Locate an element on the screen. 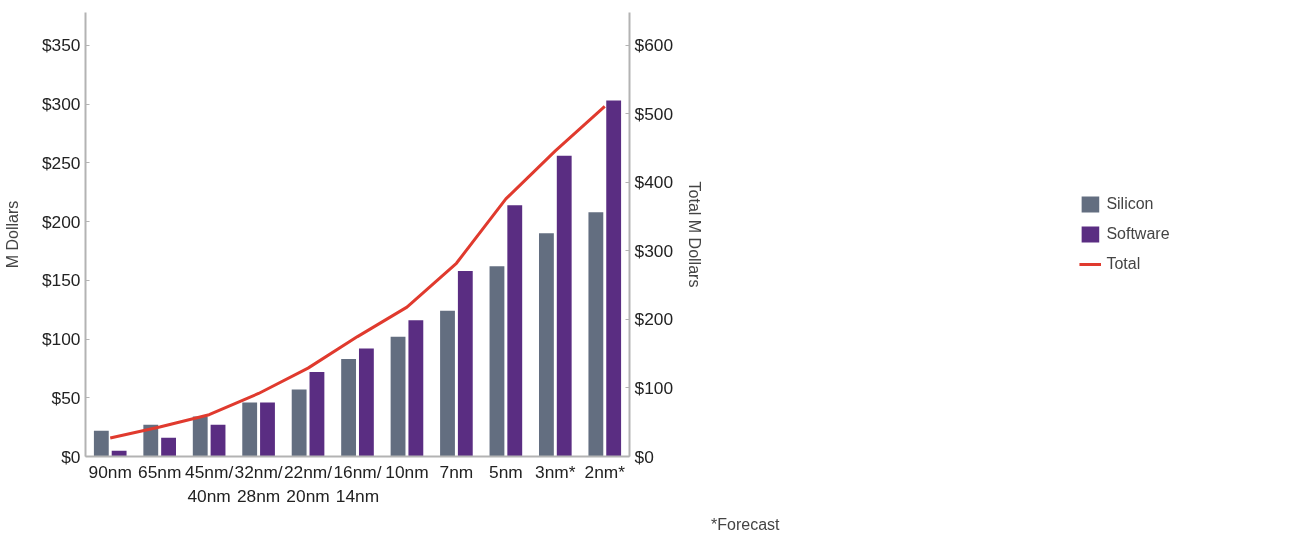 The image size is (1294, 537). y2-tick-label: $400 is located at coordinates (654, 182).